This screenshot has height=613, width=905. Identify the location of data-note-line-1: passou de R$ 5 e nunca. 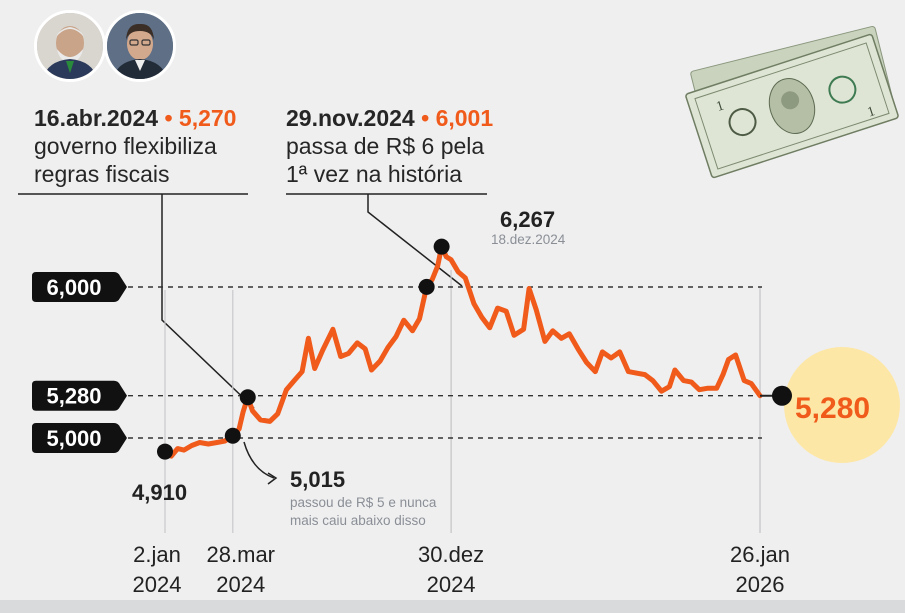
(363, 502).